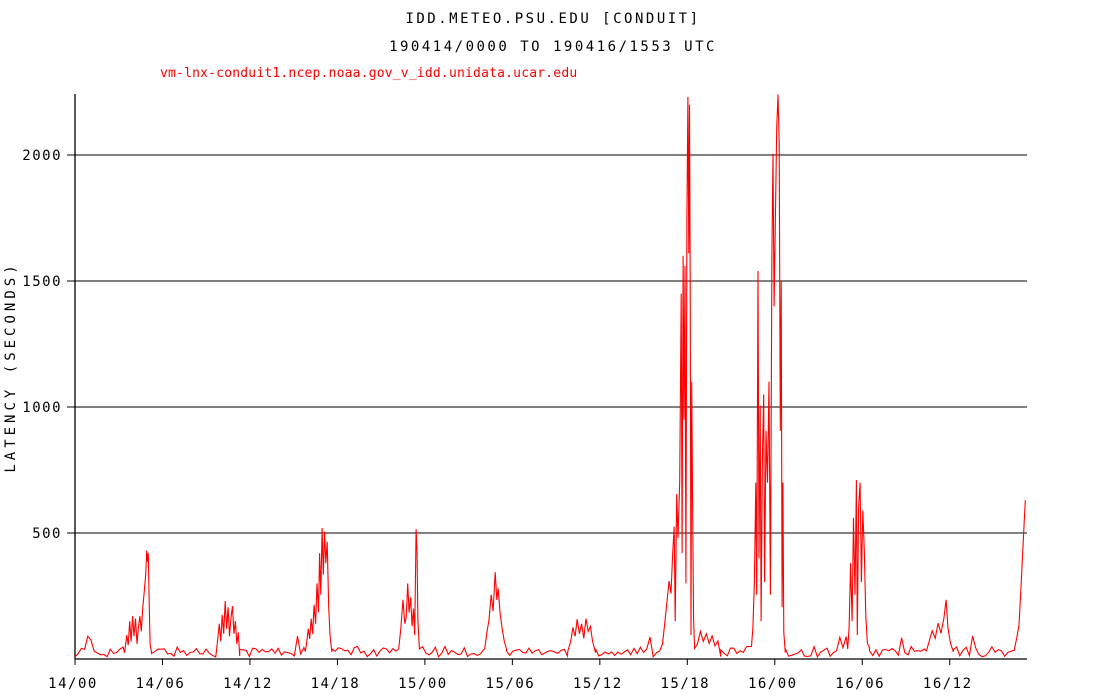  What do you see at coordinates (773, 684) in the screenshot?
I see `x-tick-label: 16/00` at bounding box center [773, 684].